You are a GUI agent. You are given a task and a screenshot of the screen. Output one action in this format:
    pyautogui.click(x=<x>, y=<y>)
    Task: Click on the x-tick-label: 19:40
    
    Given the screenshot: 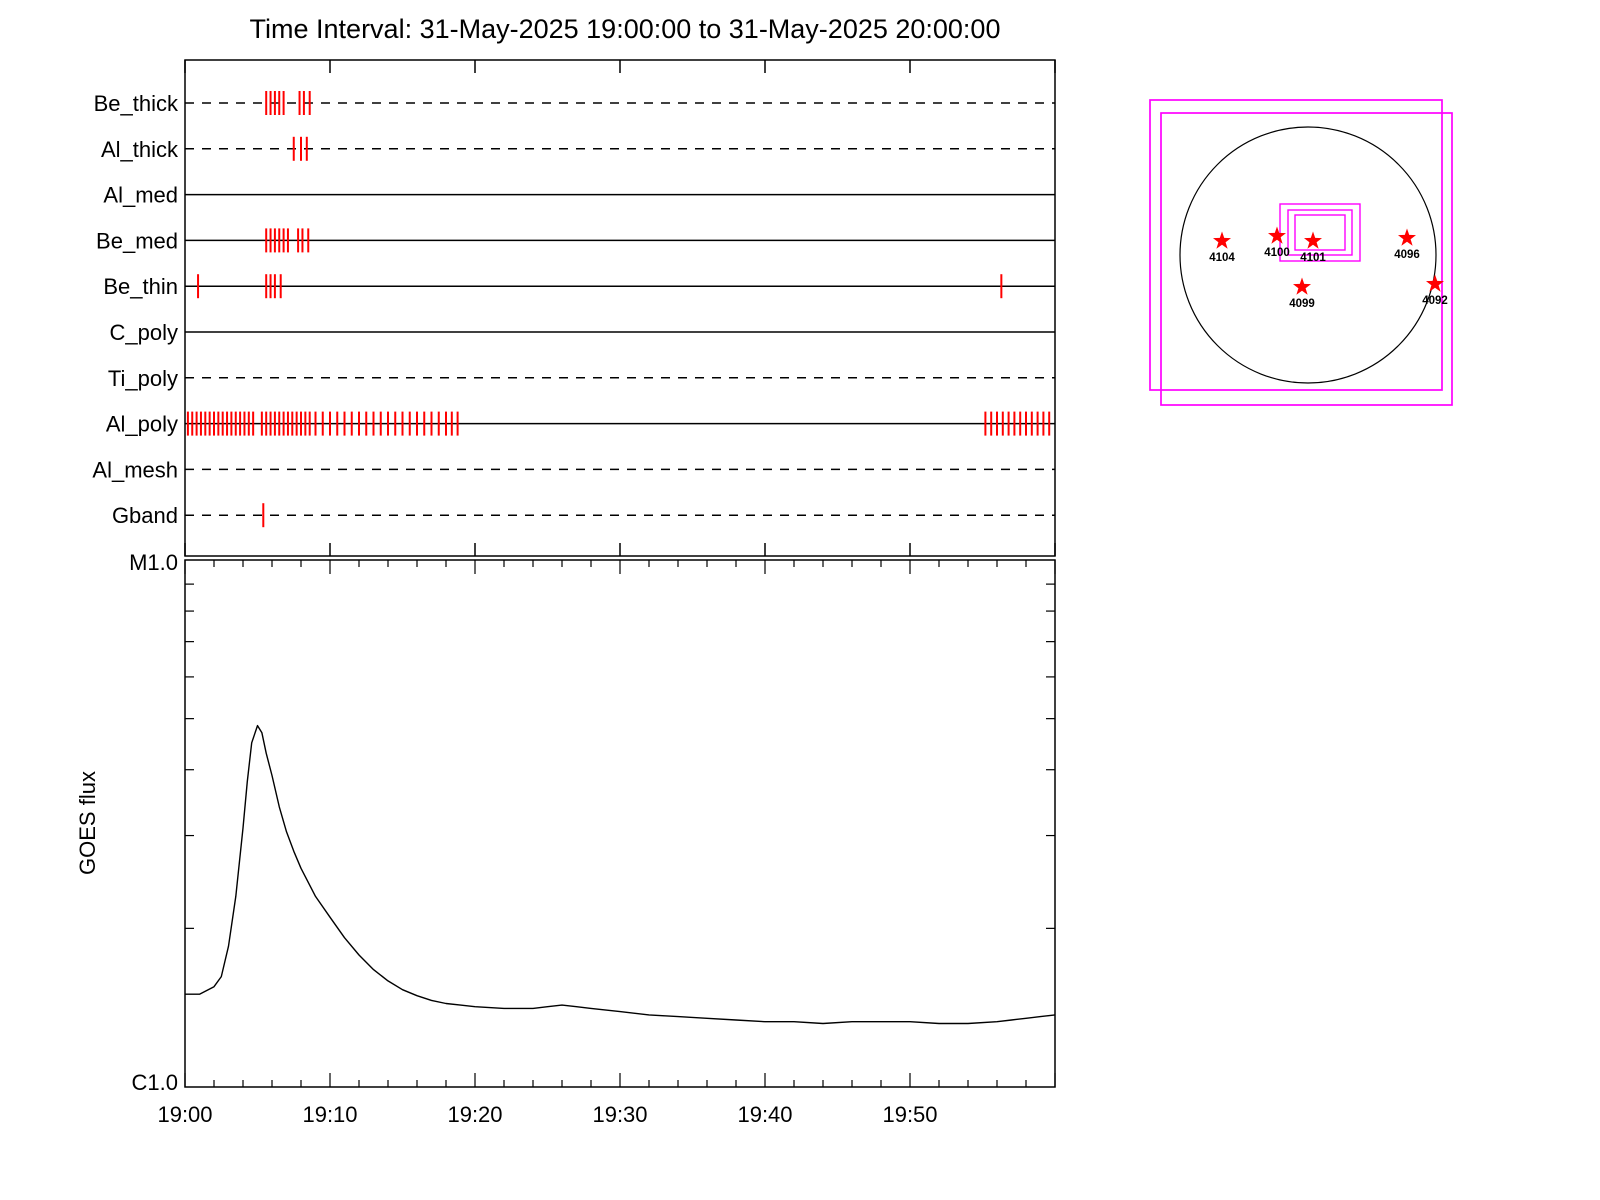 What is the action you would take?
    pyautogui.click(x=764, y=1114)
    